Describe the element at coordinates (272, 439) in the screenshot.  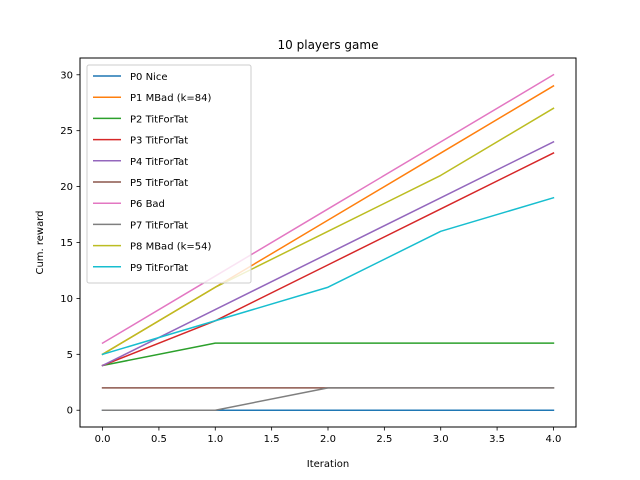
I see `x-tick-label: 1.5` at that location.